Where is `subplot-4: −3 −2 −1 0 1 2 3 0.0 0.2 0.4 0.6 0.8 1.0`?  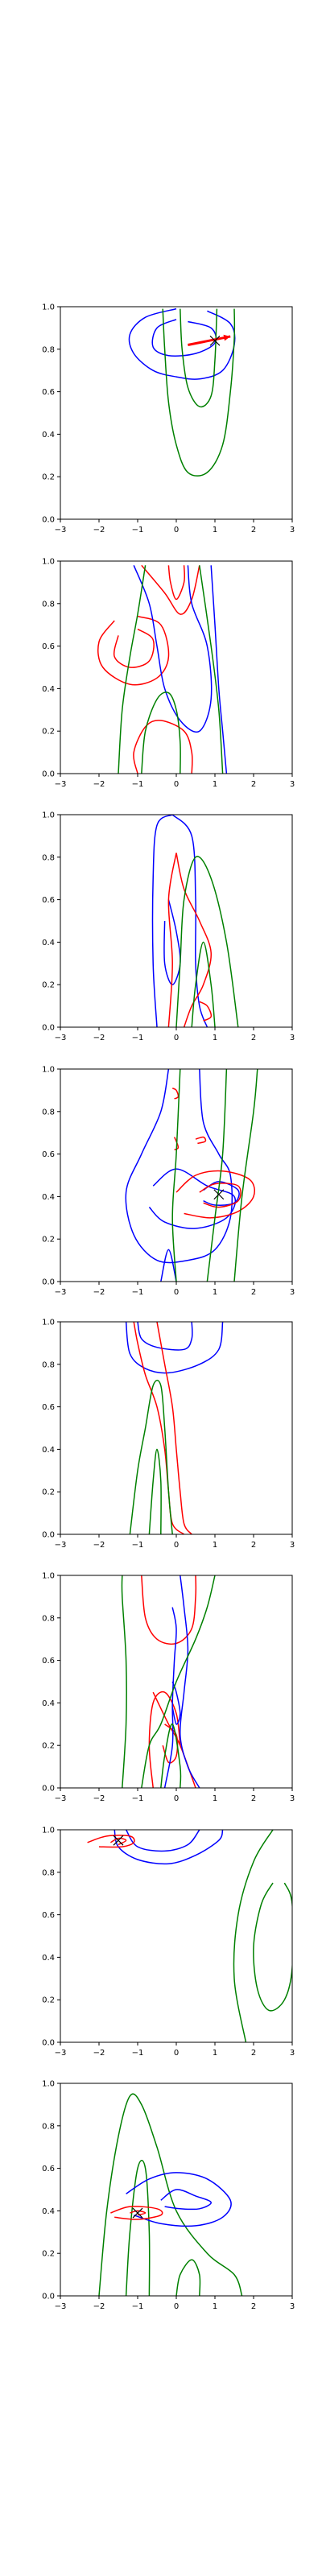 subplot-4: −3 −2 −1 0 1 2 3 0.0 0.2 0.4 0.6 0.8 1.0 is located at coordinates (168, 1182).